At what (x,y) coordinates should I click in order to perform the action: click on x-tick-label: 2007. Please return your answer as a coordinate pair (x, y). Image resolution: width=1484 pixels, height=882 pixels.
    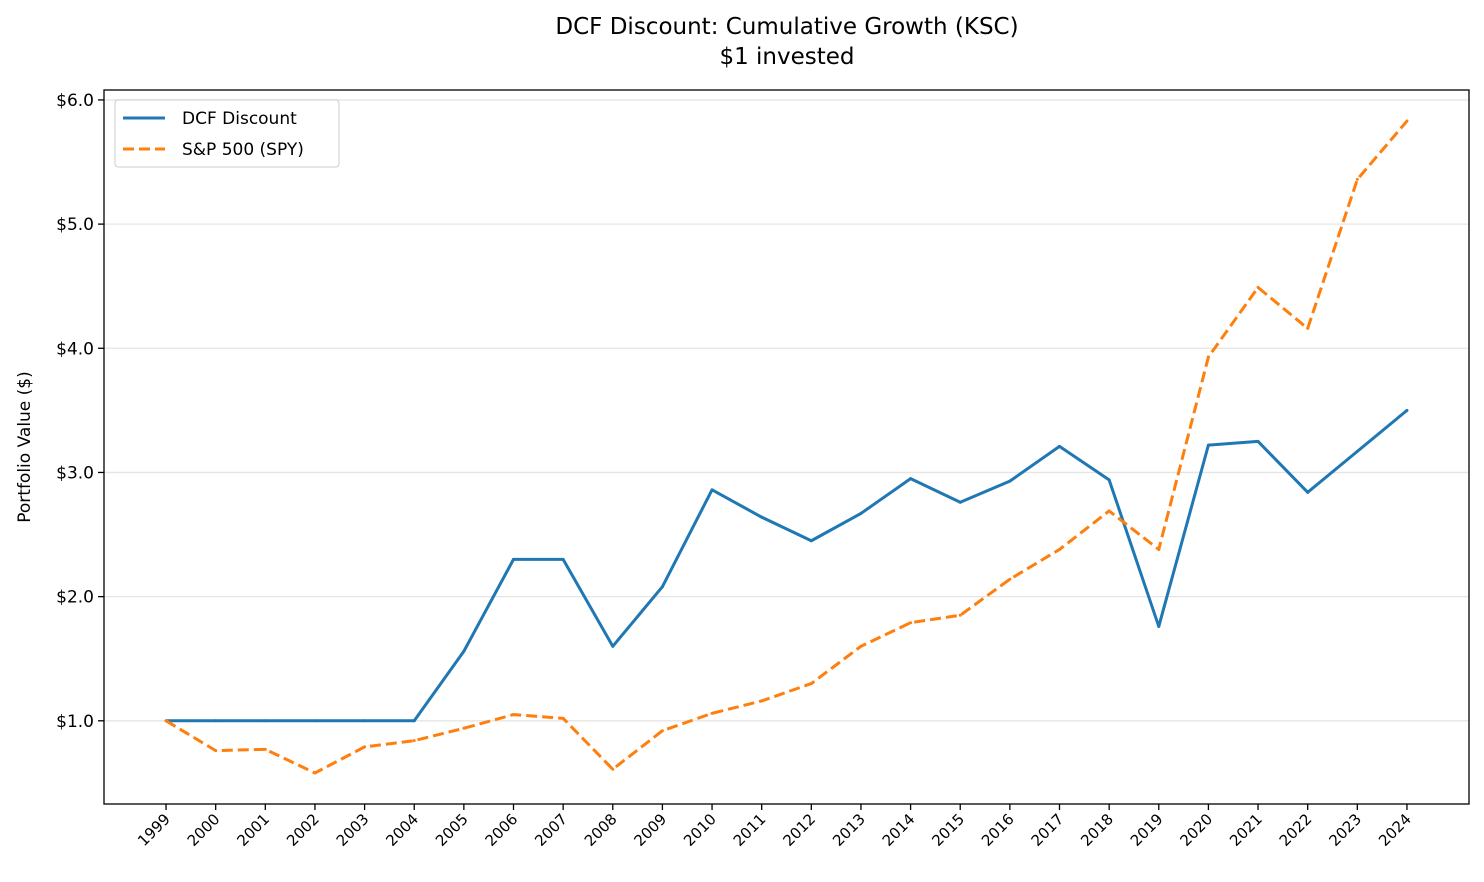
    Looking at the image, I should click on (551, 830).